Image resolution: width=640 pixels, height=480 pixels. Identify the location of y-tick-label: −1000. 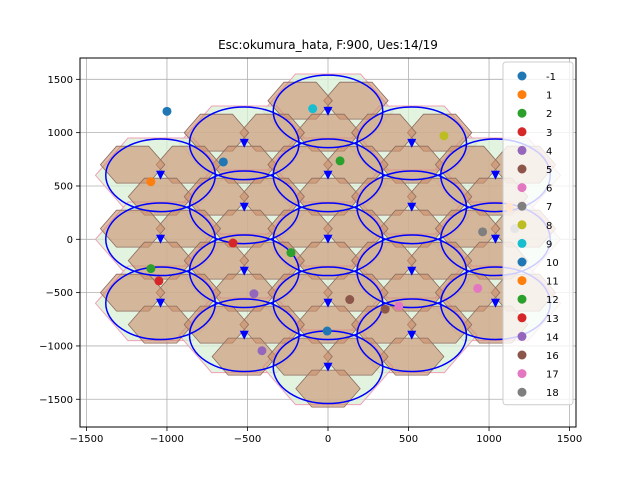
(56, 346).